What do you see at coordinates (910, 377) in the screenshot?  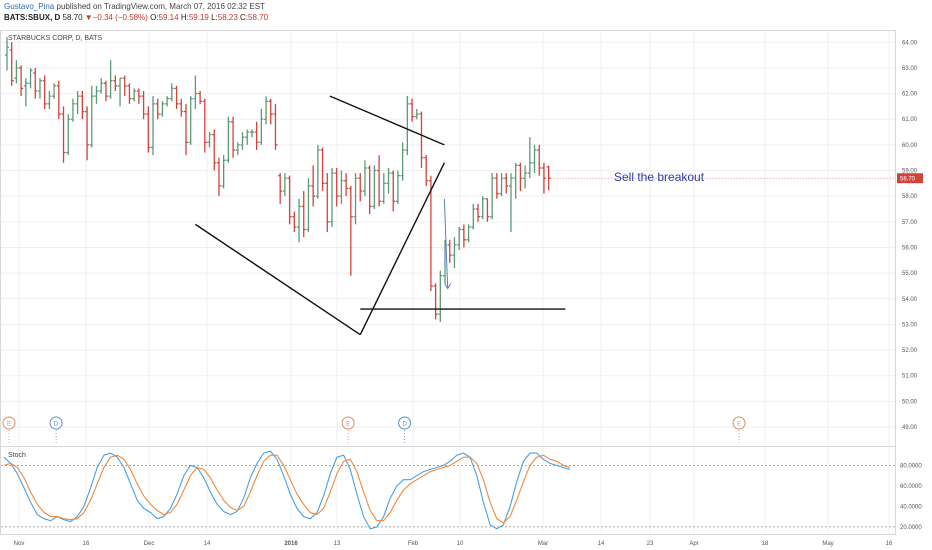 I see `price-tick-label: 51.00` at bounding box center [910, 377].